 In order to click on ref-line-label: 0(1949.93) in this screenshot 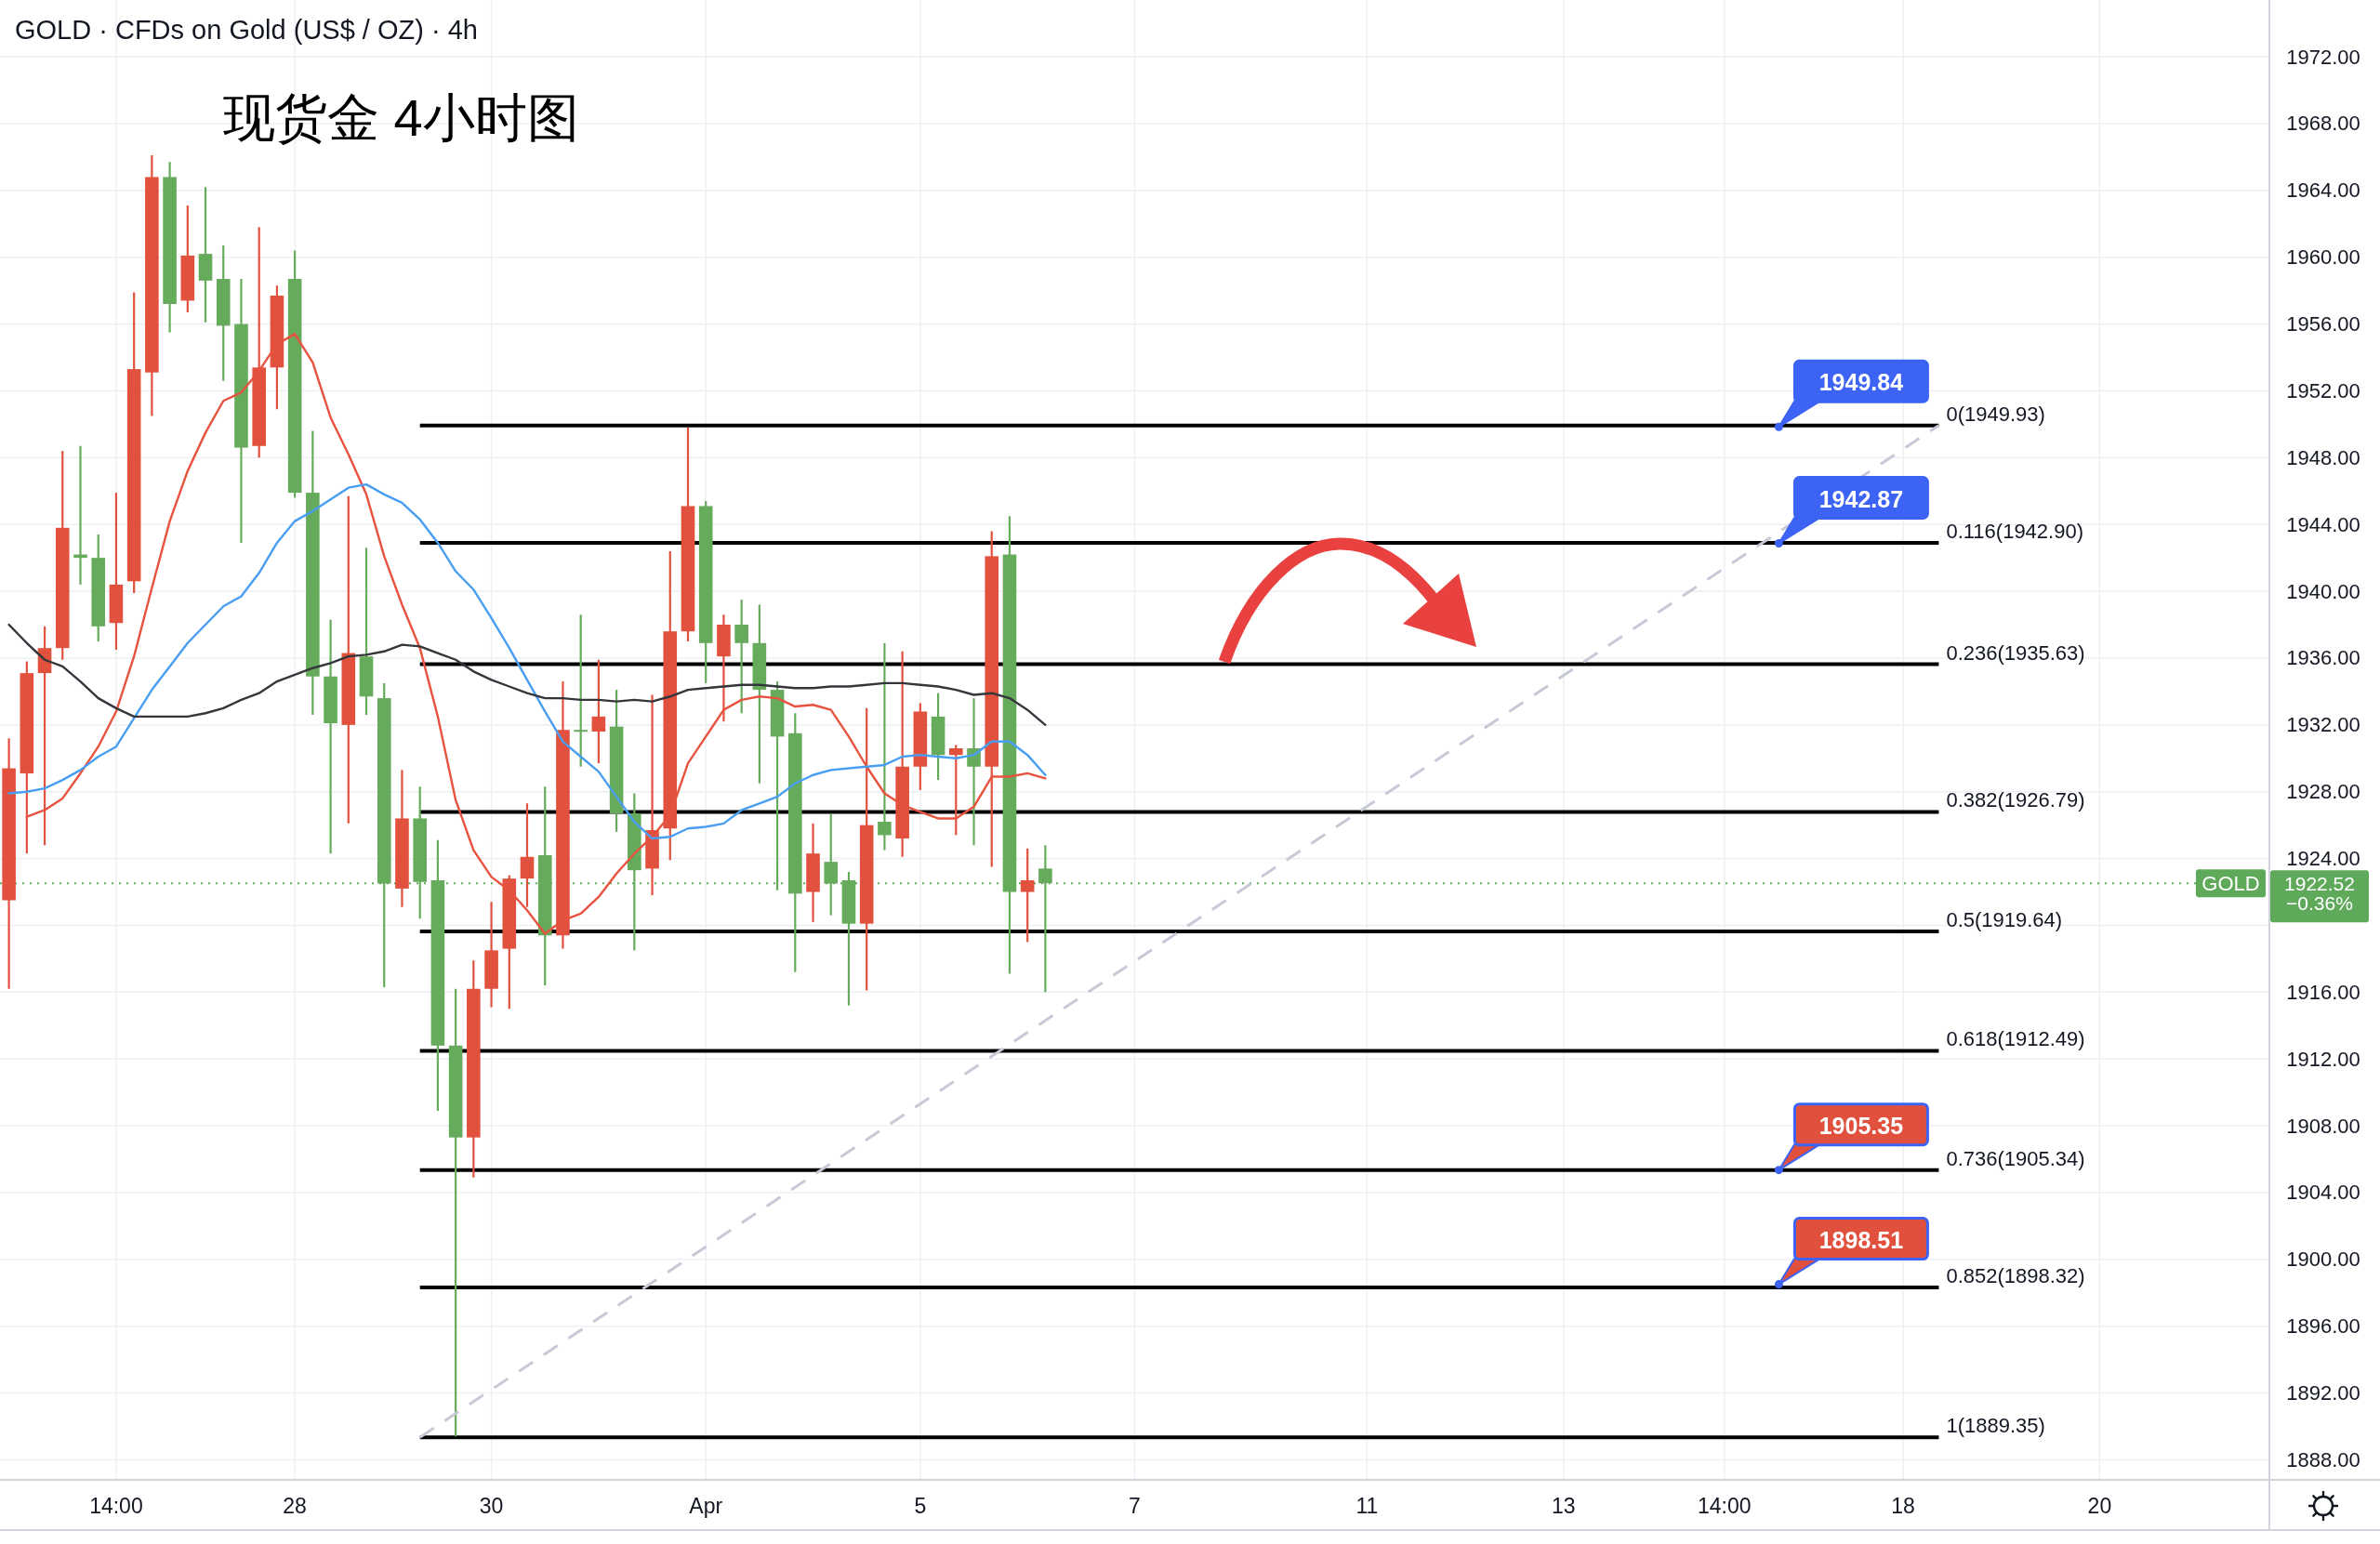, I will do `click(1995, 414)`.